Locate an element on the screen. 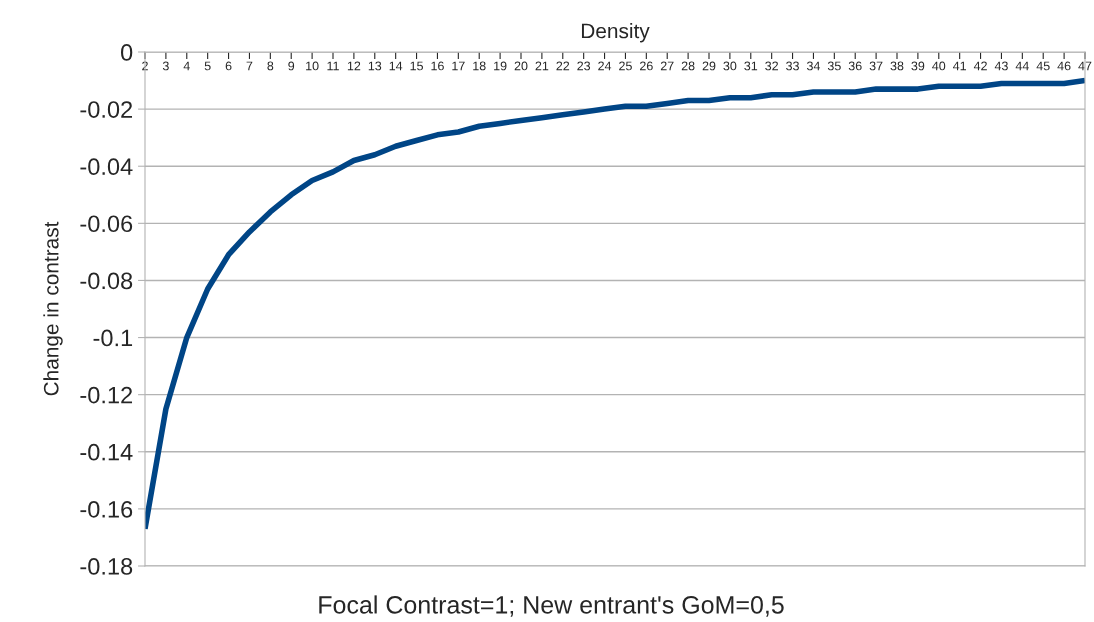 Image resolution: width=1094 pixels, height=622 pixels. x-tick-label: 23 is located at coordinates (584, 66).